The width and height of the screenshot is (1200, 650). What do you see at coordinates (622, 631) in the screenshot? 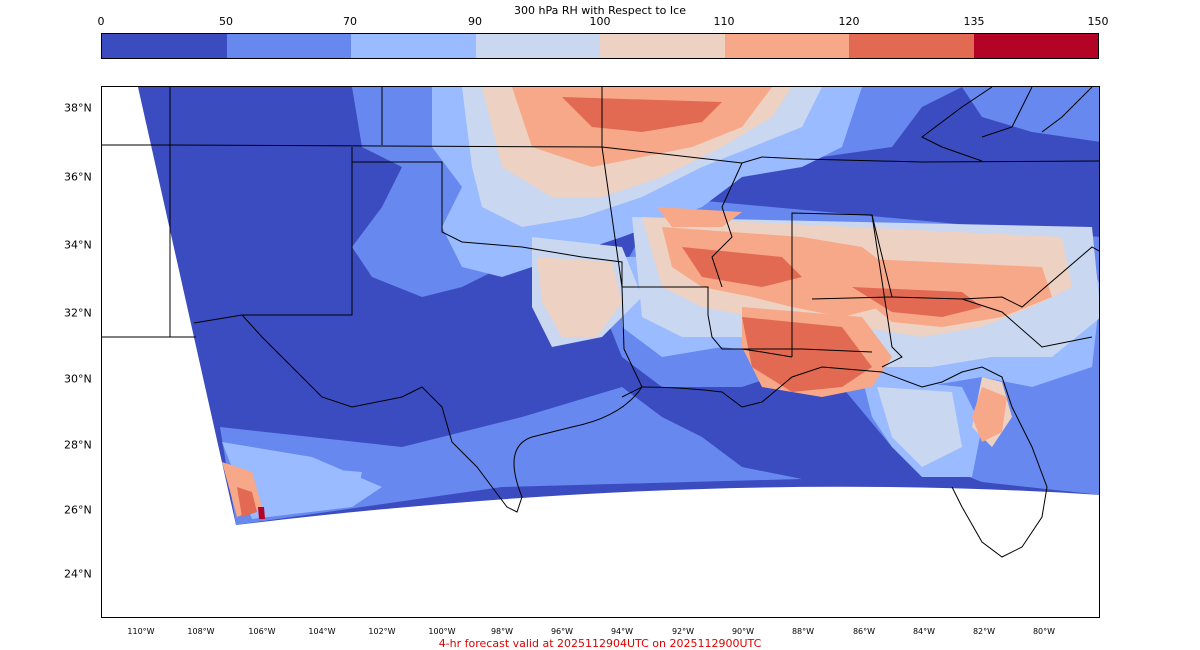
I see `lon-label: 94°W` at bounding box center [622, 631].